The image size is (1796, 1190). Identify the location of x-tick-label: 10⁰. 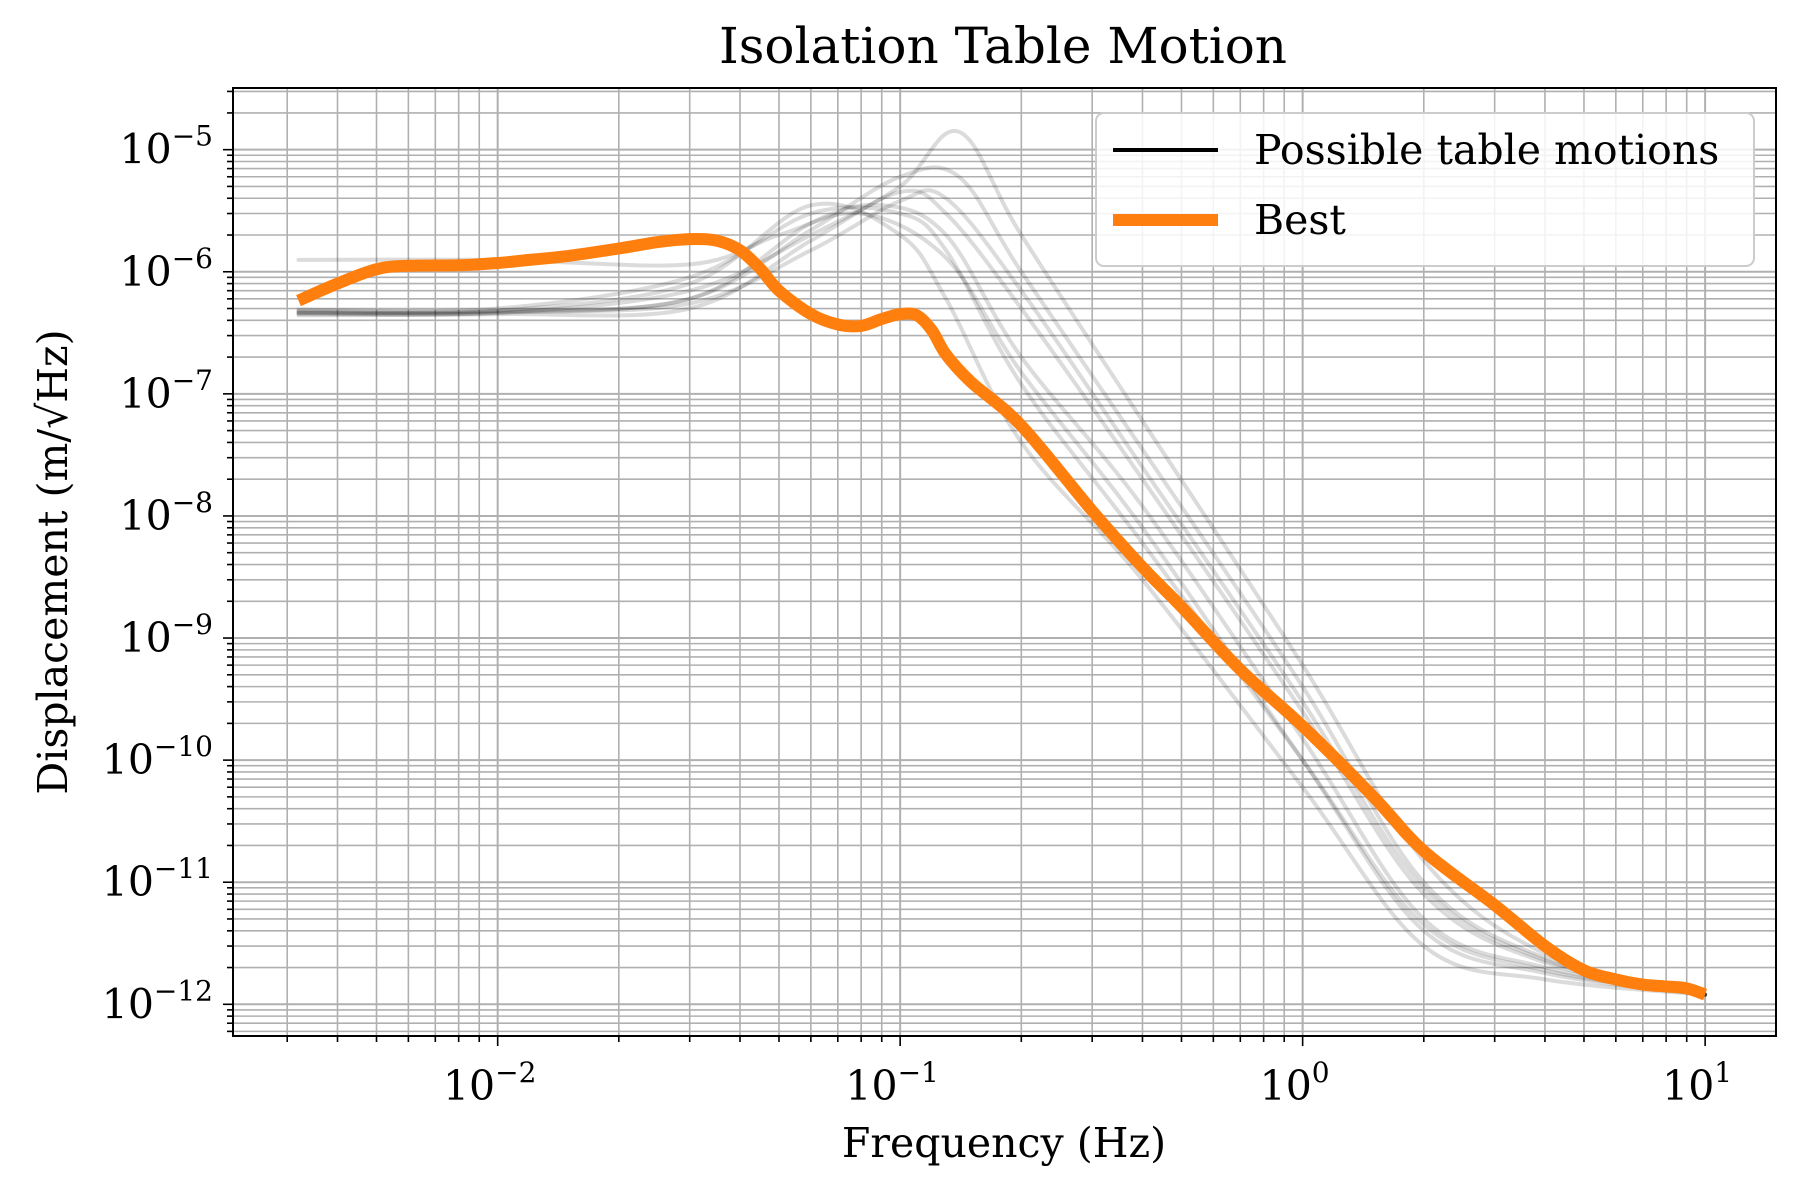
(1295, 1083).